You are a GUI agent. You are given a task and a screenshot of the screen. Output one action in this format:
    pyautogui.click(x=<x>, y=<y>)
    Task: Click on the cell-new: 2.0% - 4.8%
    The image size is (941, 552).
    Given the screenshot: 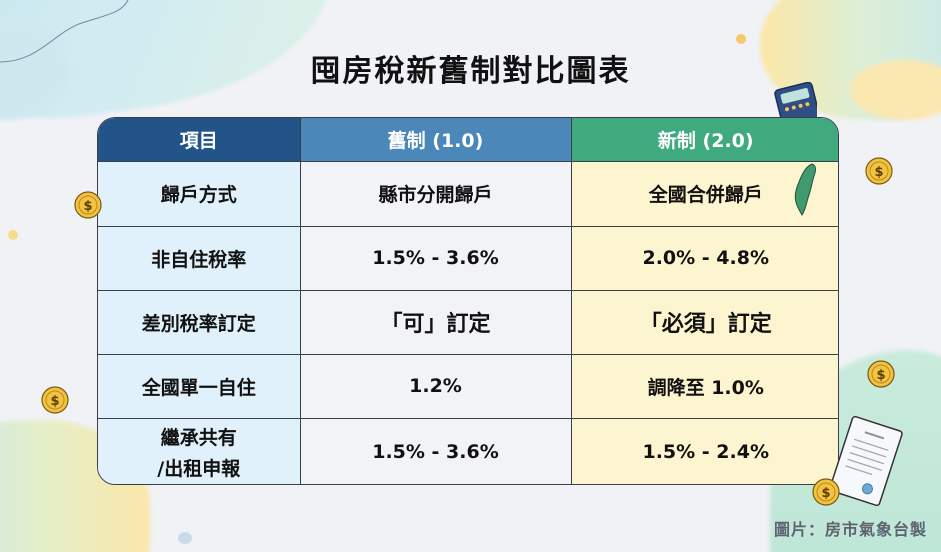 What is the action you would take?
    pyautogui.click(x=704, y=258)
    